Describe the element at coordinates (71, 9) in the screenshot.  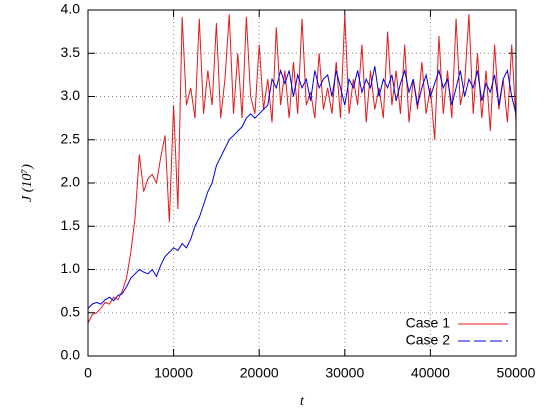
I see `y-tick-label: 4.0` at that location.